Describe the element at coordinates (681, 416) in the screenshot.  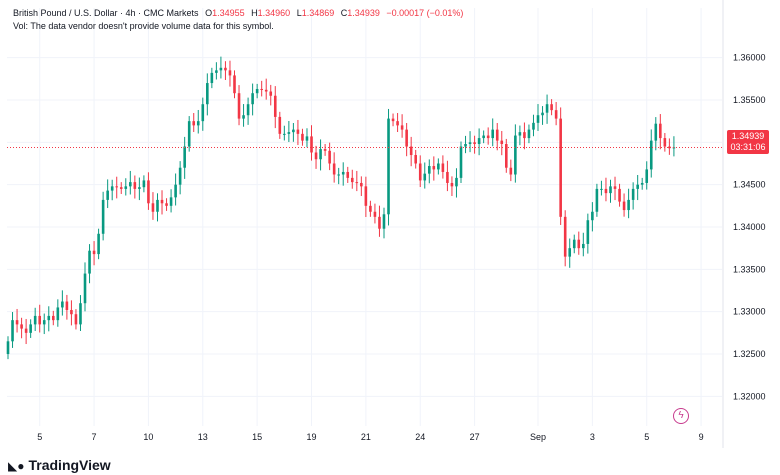
I see `flash-icon: ϟ` at that location.